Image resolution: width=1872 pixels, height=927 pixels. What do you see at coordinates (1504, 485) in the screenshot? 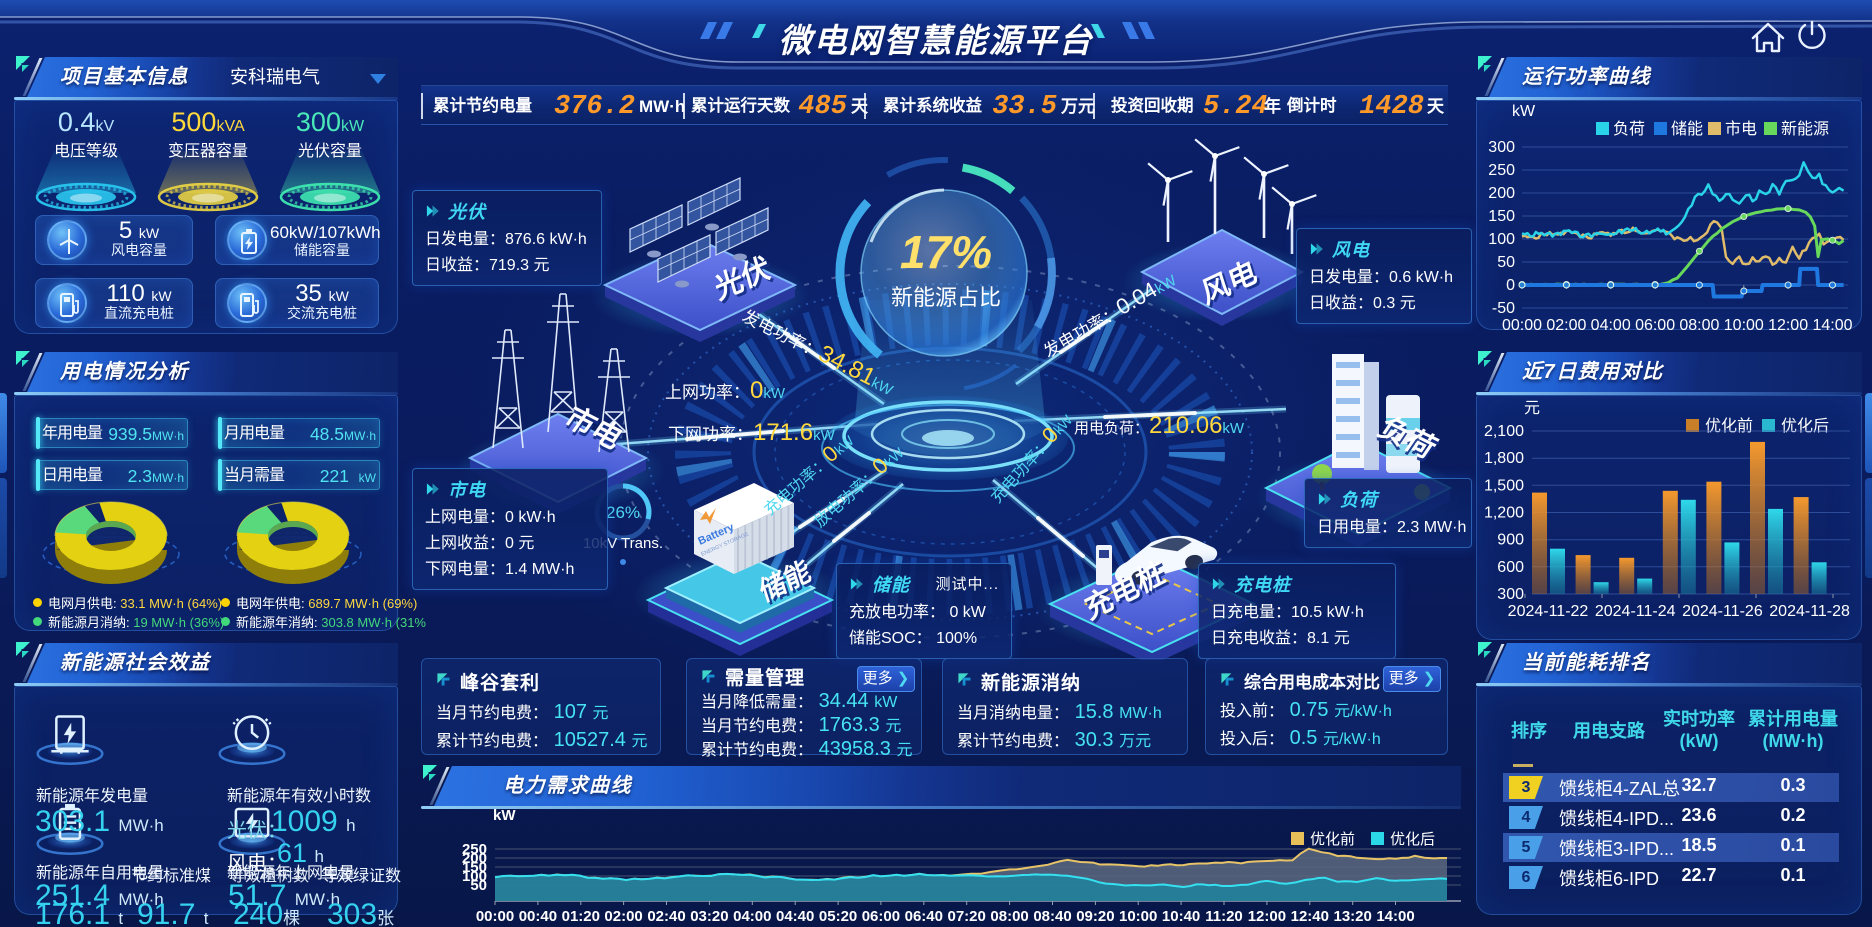
I see `svg-text: 1,500` at bounding box center [1504, 485].